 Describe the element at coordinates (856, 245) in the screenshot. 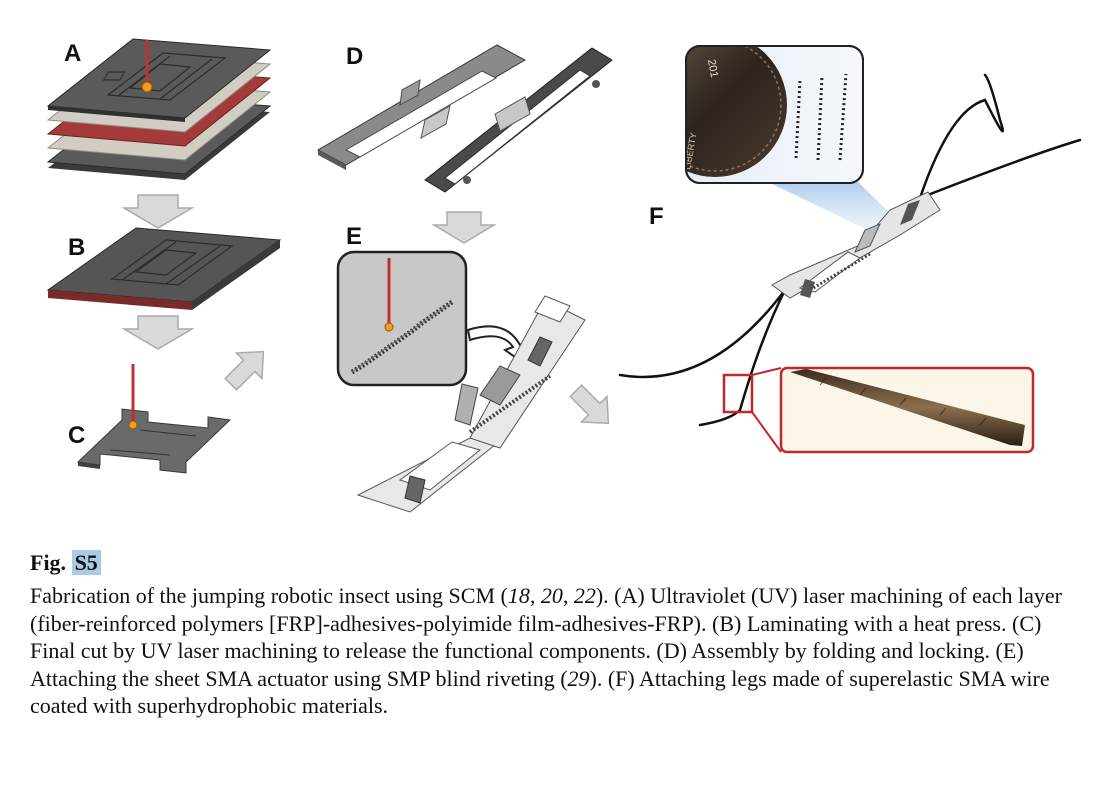

I see `robot-body` at that location.